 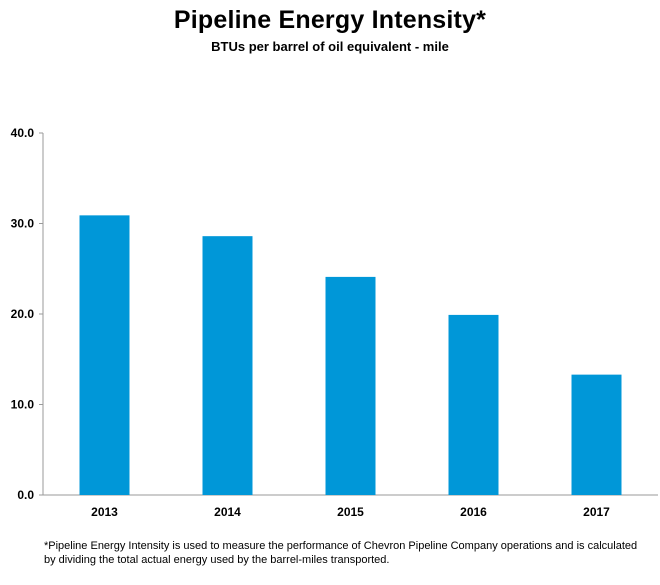 What do you see at coordinates (25, 495) in the screenshot?
I see `y-tick-label: 0.0` at bounding box center [25, 495].